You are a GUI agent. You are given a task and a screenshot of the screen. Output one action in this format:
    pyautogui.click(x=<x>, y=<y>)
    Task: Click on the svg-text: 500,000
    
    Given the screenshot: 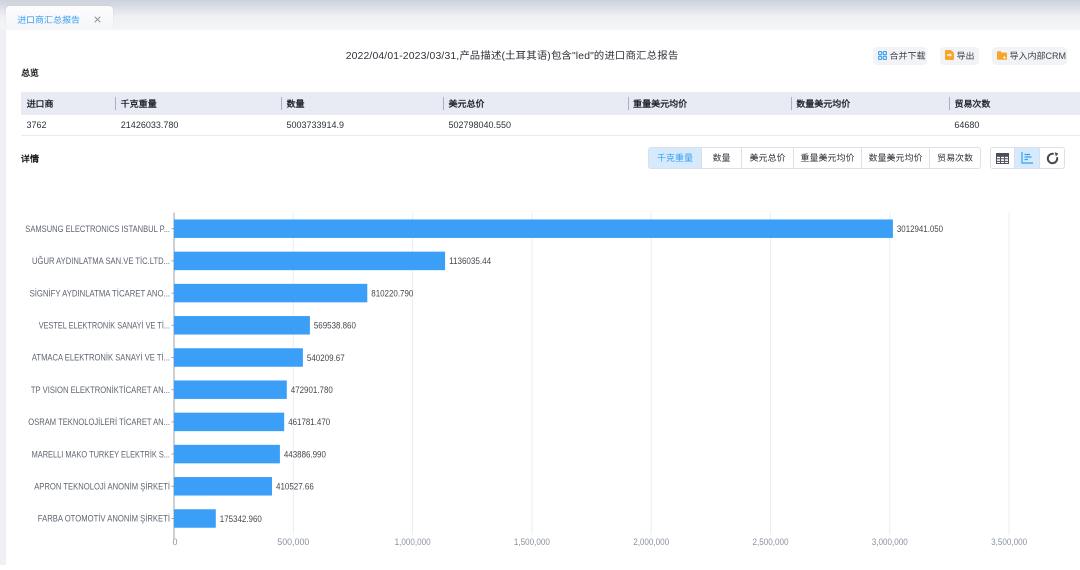 What is the action you would take?
    pyautogui.click(x=293, y=542)
    